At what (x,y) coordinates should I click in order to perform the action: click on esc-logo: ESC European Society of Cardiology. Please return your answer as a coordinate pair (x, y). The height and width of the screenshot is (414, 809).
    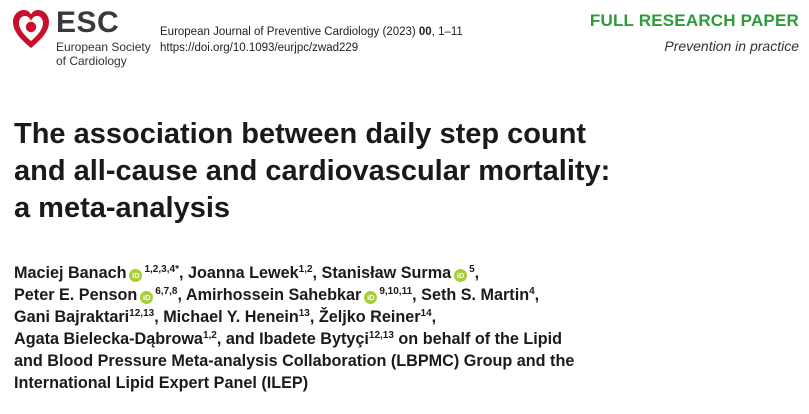
    Looking at the image, I should click on (85, 41).